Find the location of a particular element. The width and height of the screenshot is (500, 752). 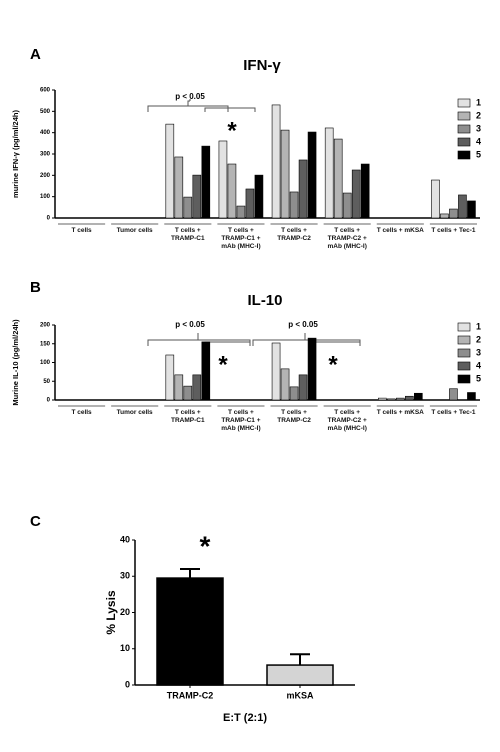

y-tick-label: 20 is located at coordinates (125, 612).